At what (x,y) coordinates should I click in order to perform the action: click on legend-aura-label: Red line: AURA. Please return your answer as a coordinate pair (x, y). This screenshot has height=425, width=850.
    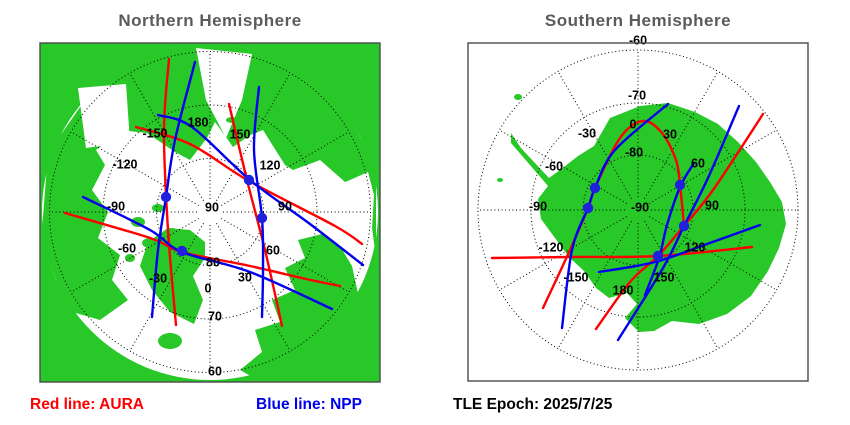
    Looking at the image, I should click on (87, 404).